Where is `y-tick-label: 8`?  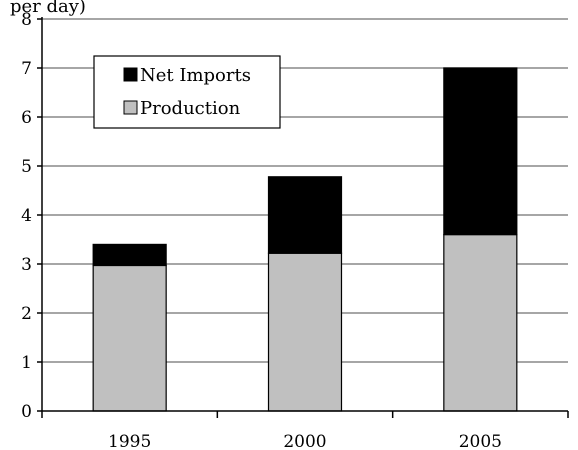
y-tick-label: 8 is located at coordinates (26, 20).